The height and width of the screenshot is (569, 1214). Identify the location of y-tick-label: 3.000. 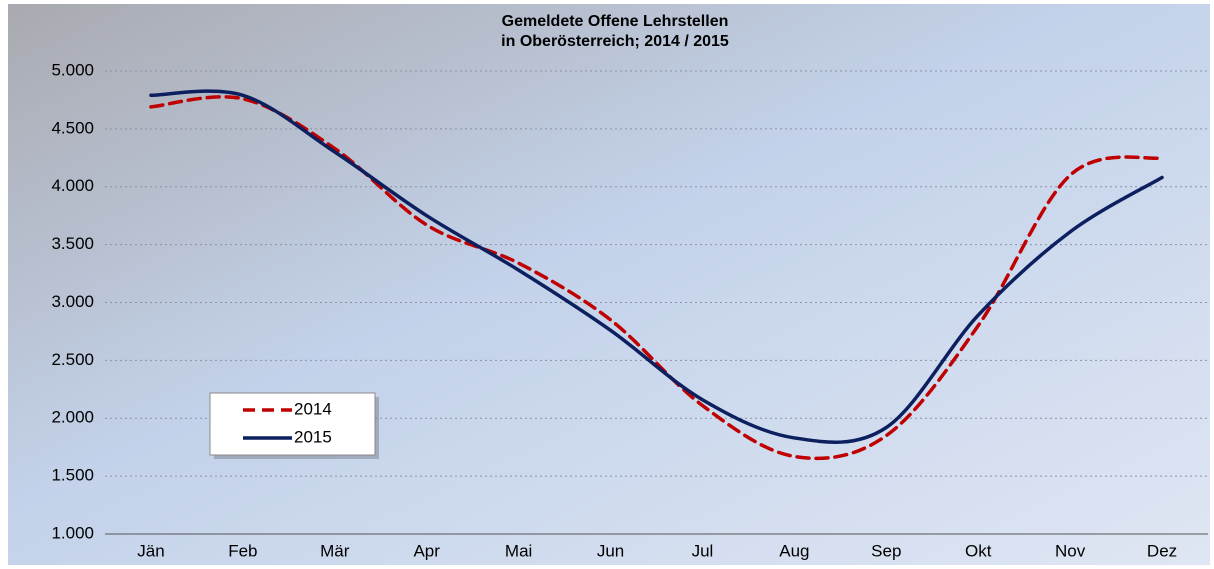
(72, 301).